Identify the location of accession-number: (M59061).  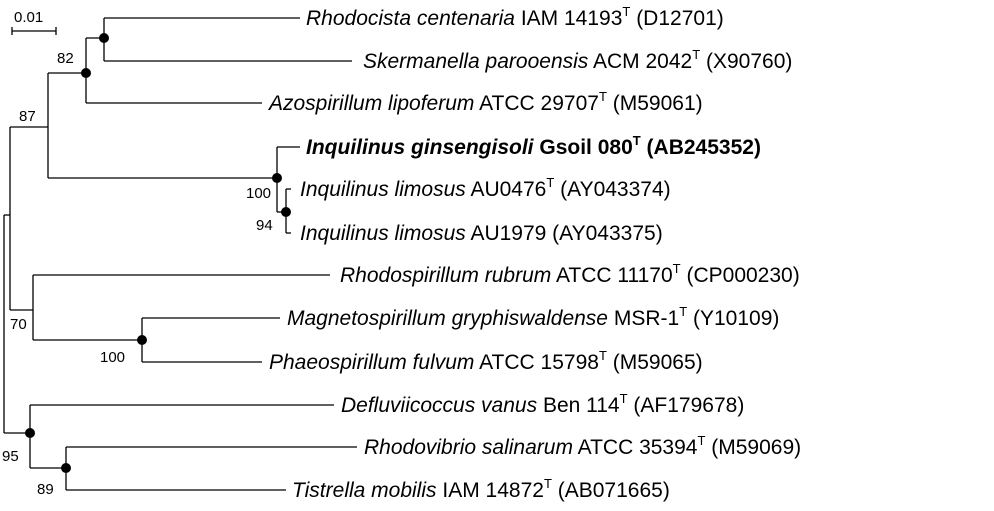
(658, 103).